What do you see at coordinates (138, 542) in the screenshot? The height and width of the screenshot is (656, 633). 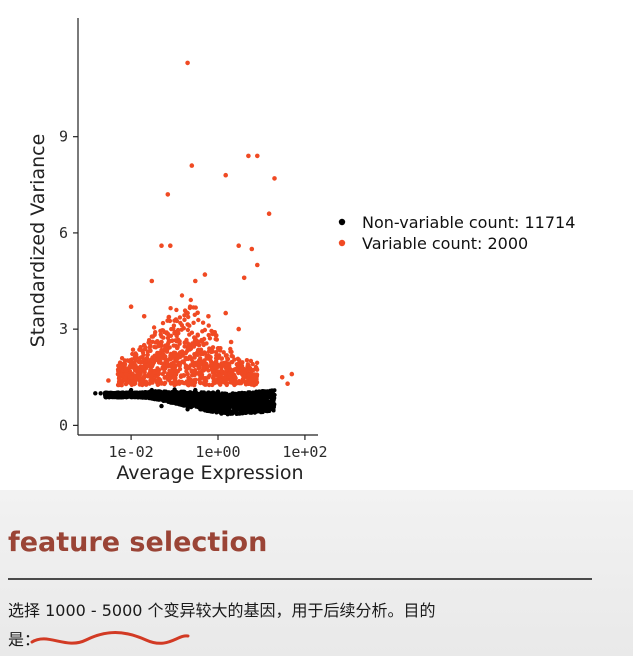 I see `slide-title: feature selection` at bounding box center [138, 542].